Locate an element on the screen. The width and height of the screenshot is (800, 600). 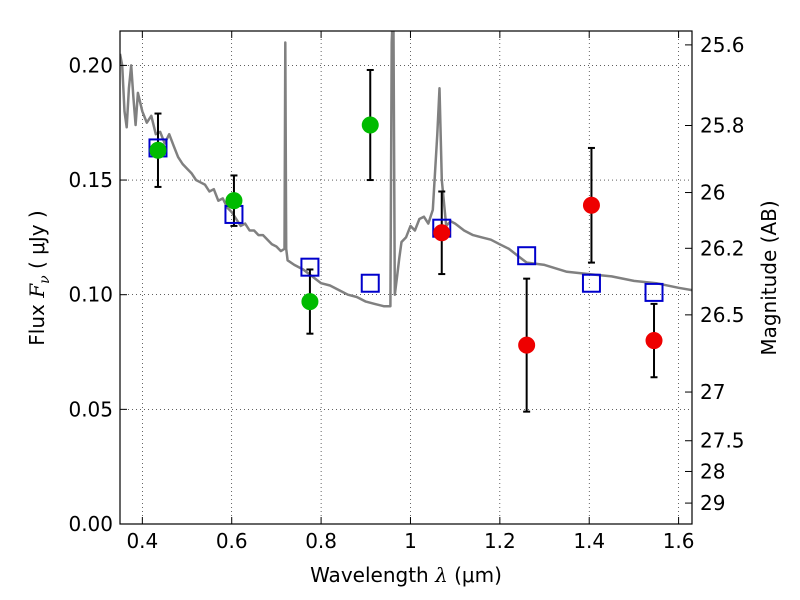
mag-tick-label: 25.8 is located at coordinates (722, 125).